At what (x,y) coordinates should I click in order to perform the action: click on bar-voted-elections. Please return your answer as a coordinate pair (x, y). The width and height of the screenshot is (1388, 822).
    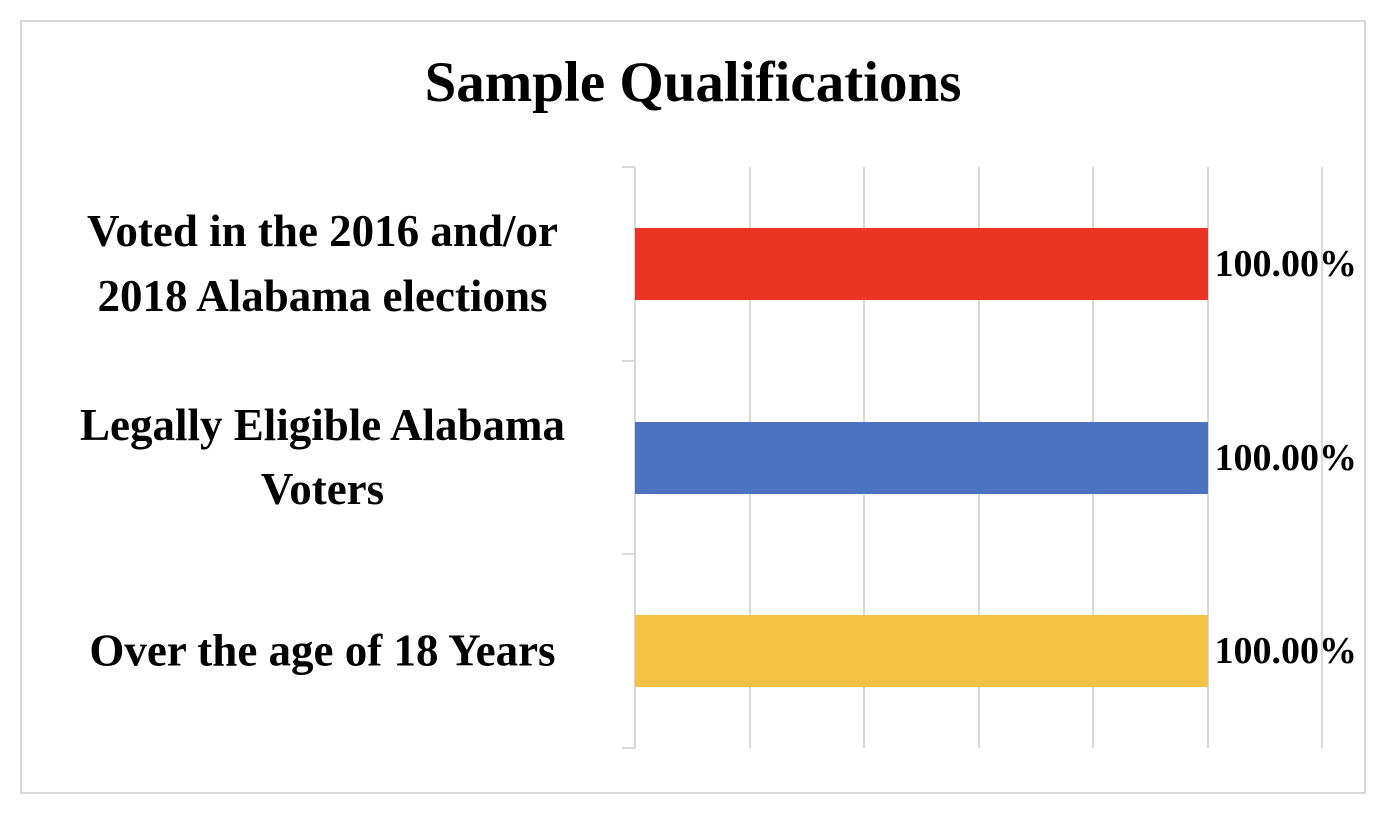
    Looking at the image, I should click on (921, 263).